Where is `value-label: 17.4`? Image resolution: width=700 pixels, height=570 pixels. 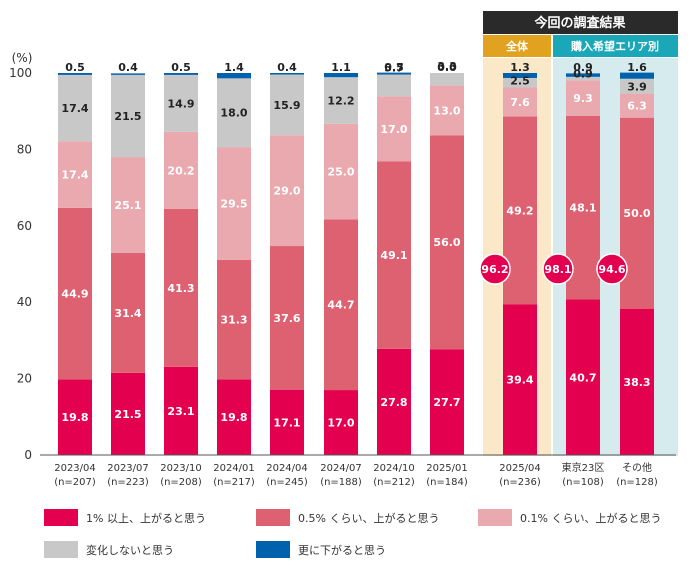
value-label: 17.4 is located at coordinates (74, 175).